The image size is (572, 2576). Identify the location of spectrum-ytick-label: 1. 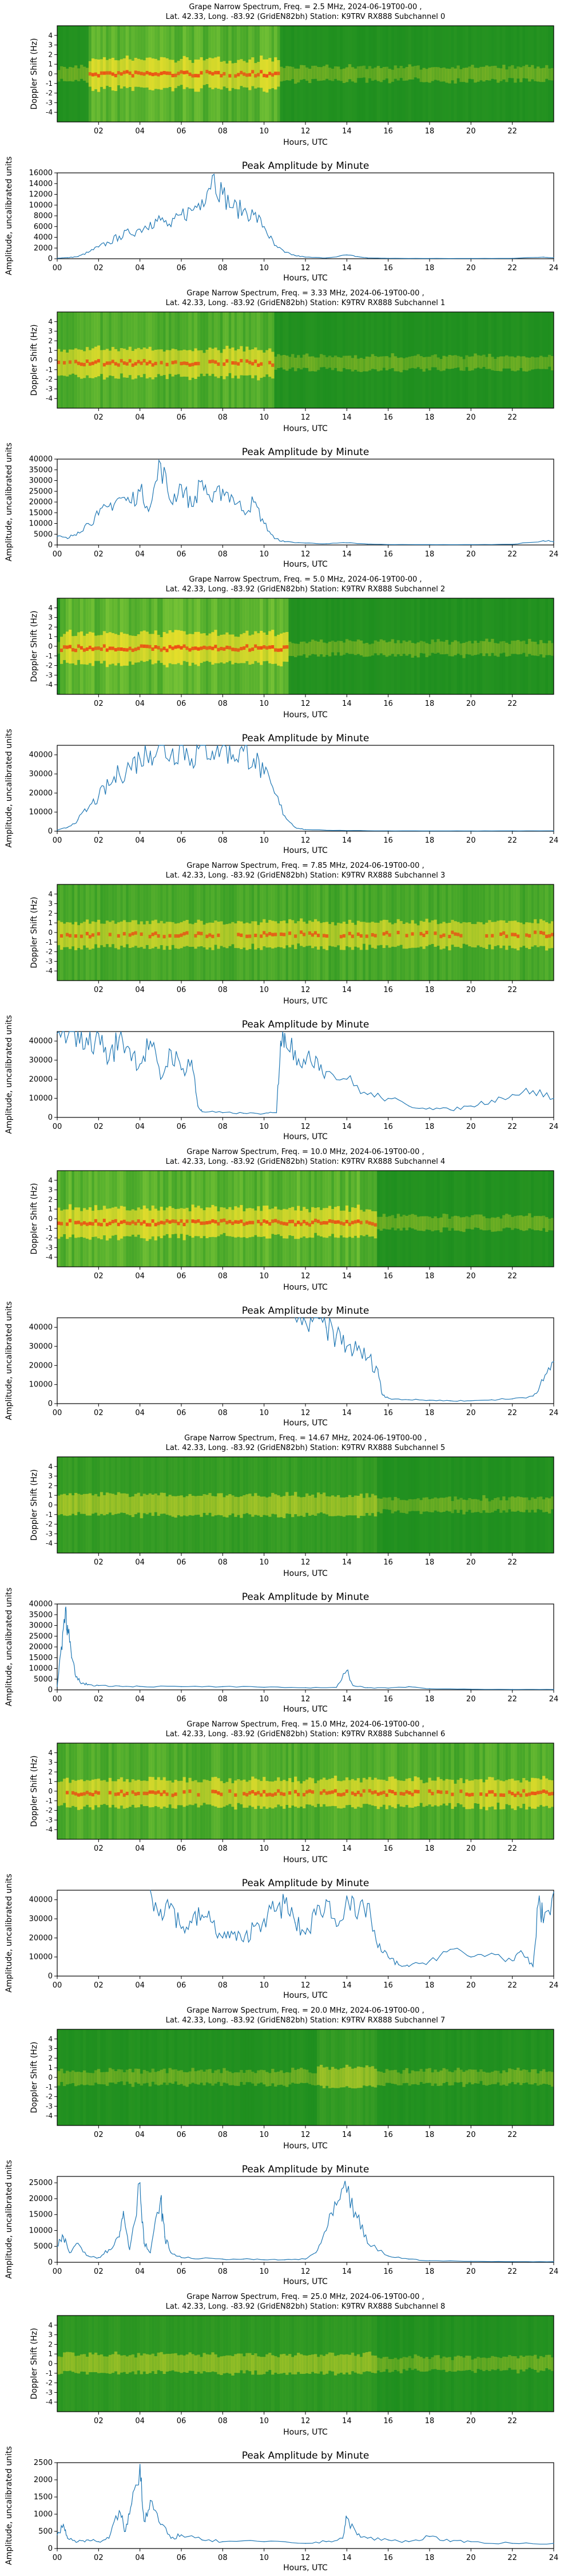
(50, 923).